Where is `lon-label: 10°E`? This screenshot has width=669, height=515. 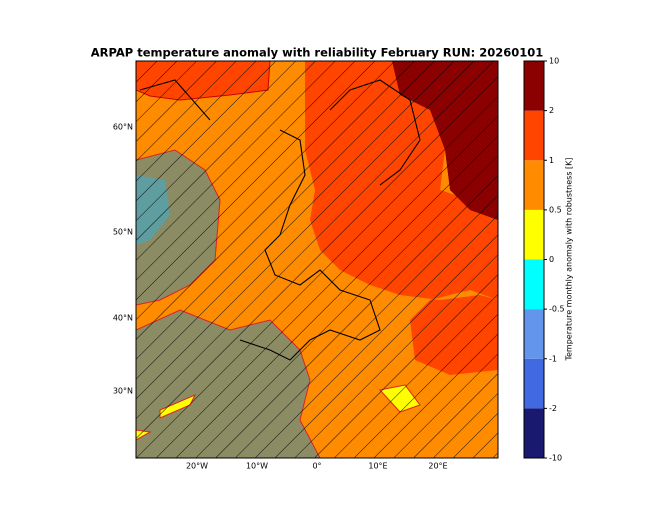
lon-label: 10°E is located at coordinates (377, 466).